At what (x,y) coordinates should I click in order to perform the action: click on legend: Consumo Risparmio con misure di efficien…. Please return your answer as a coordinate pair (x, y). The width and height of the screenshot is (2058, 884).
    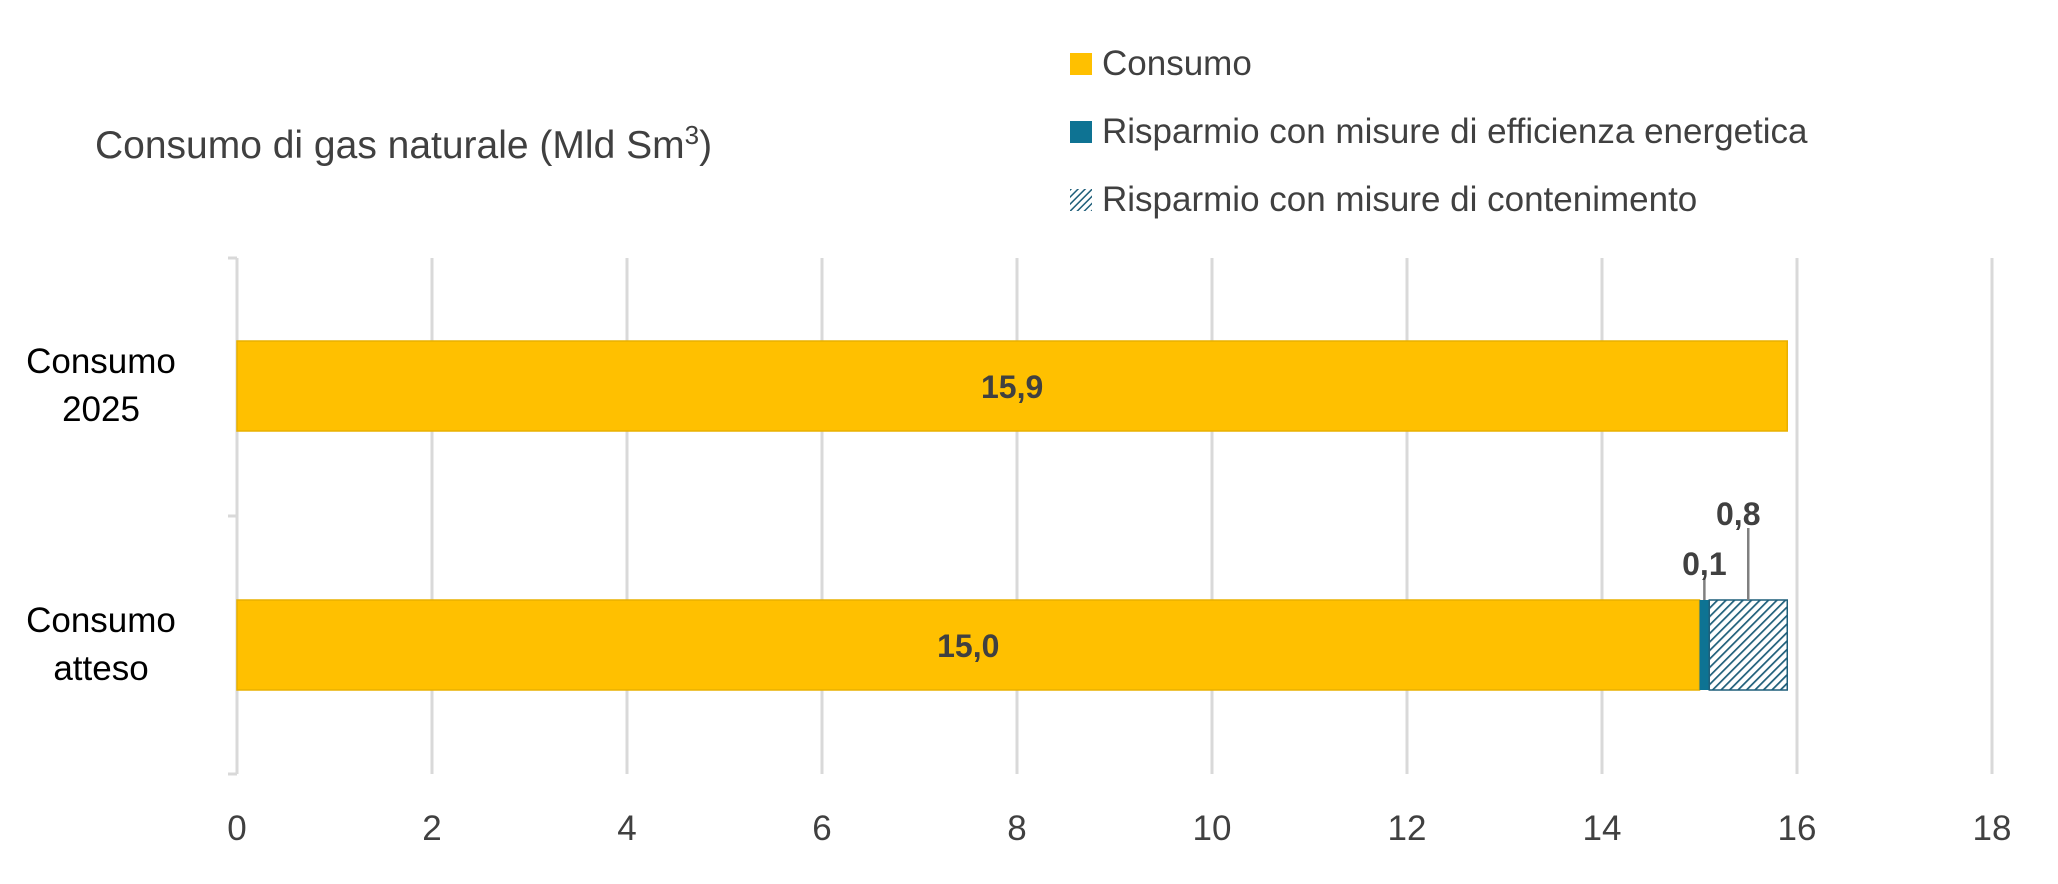
    Looking at the image, I should click on (1439, 132).